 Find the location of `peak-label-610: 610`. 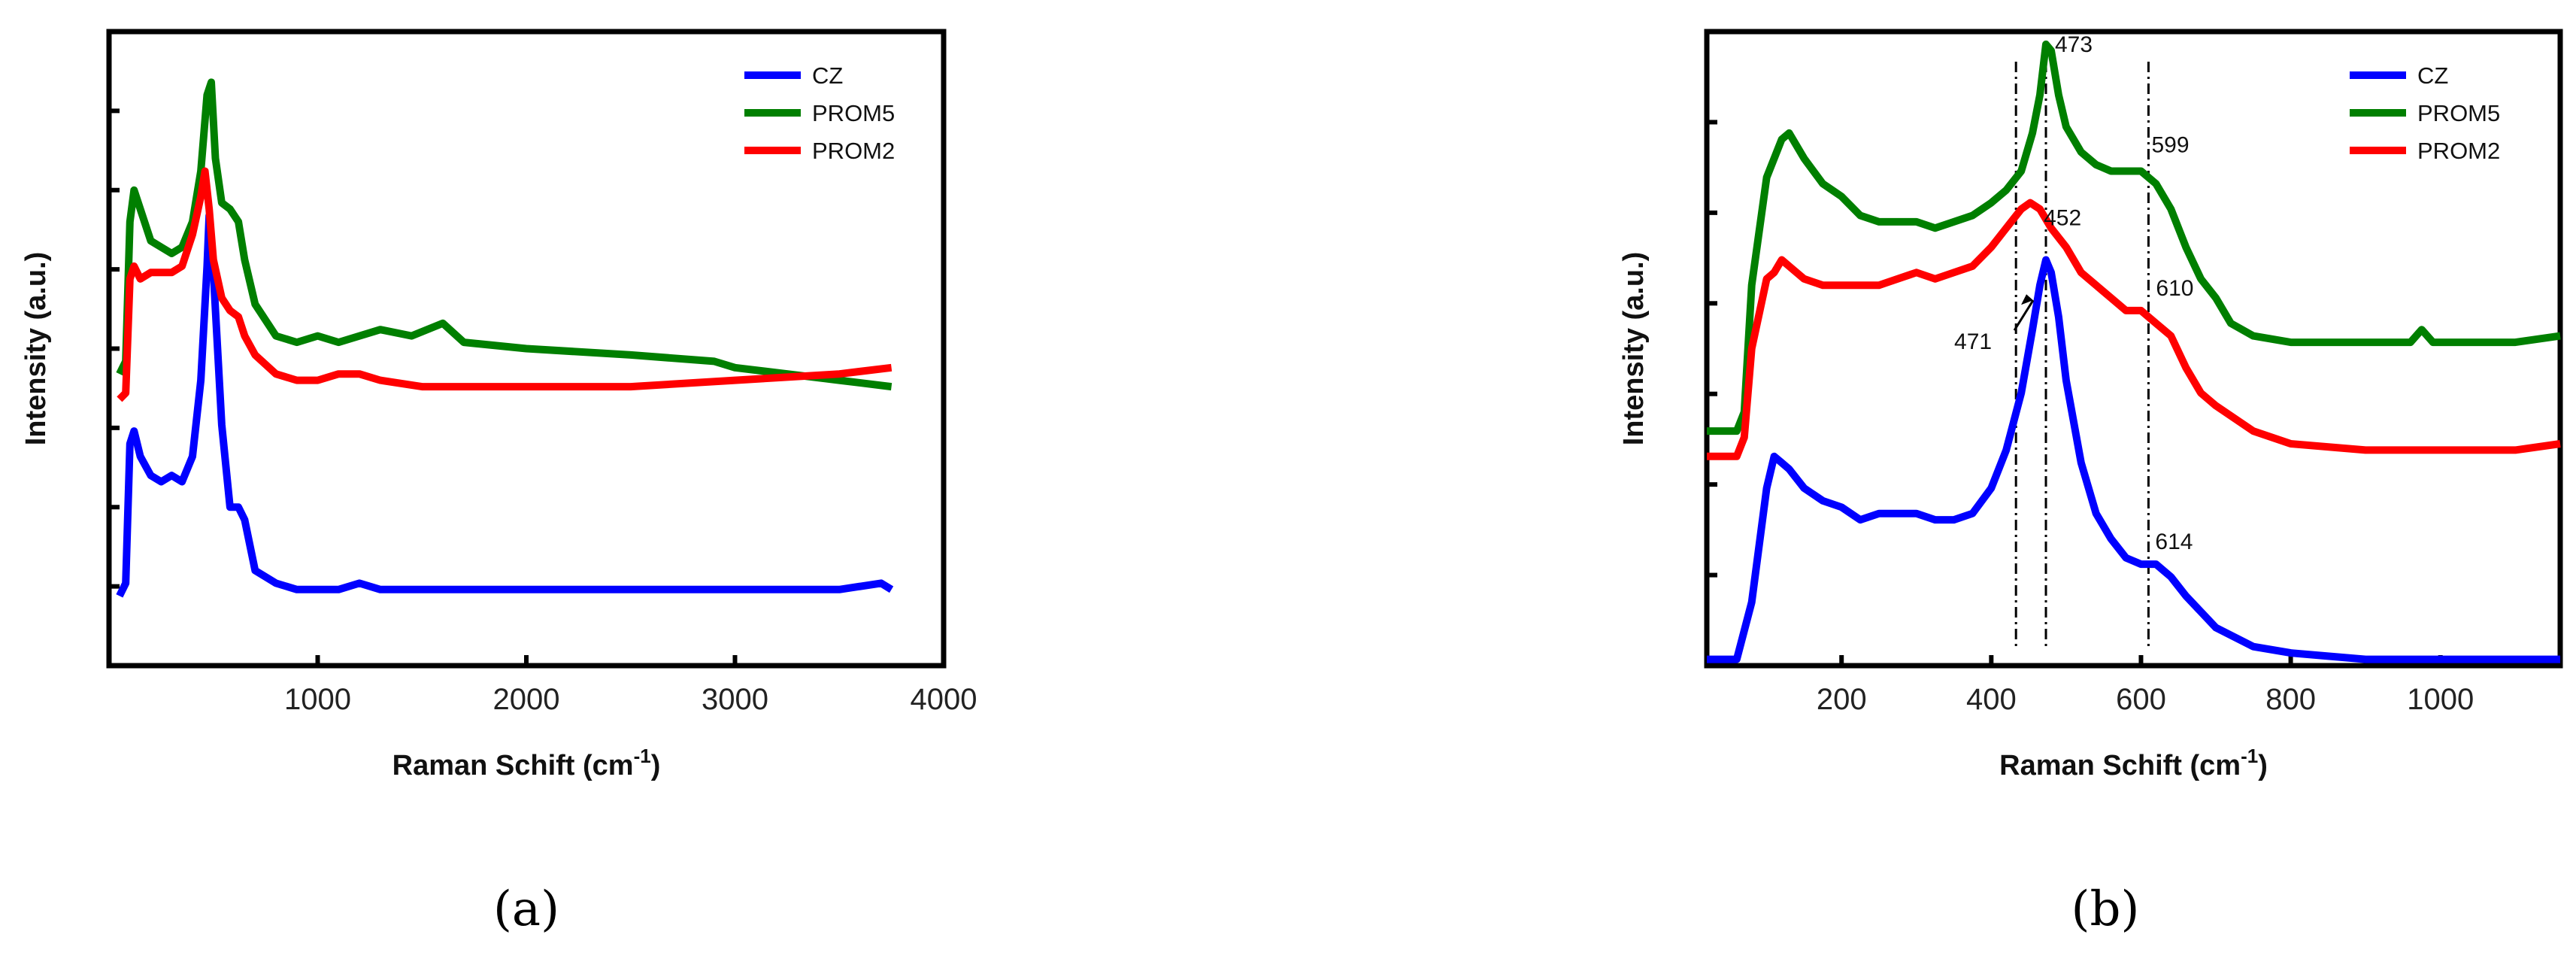

peak-label-610: 610 is located at coordinates (2174, 288).